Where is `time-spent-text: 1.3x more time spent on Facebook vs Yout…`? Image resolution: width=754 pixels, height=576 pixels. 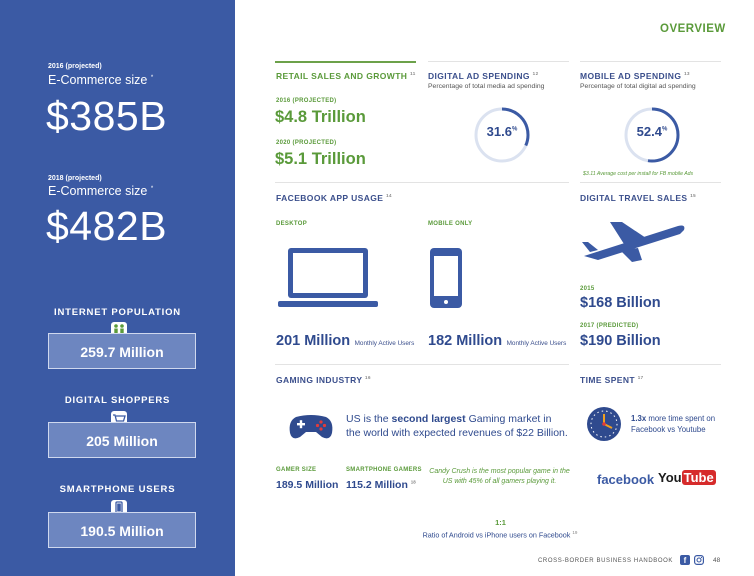 time-spent-text: 1.3x more time spent on Facebook vs Yout… is located at coordinates (673, 424).